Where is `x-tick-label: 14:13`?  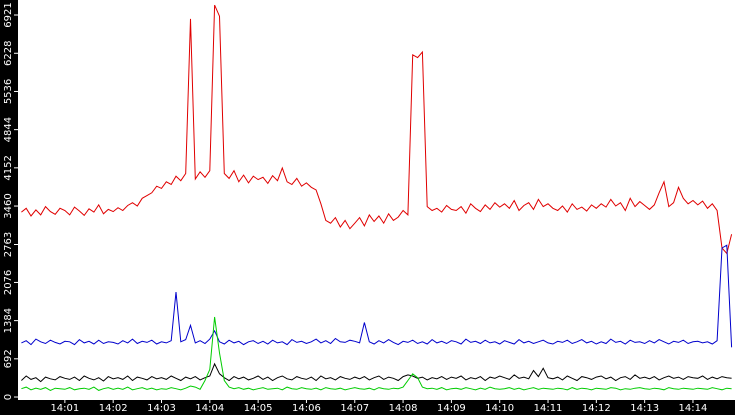
x-tick-label: 14:13 is located at coordinates (644, 408).